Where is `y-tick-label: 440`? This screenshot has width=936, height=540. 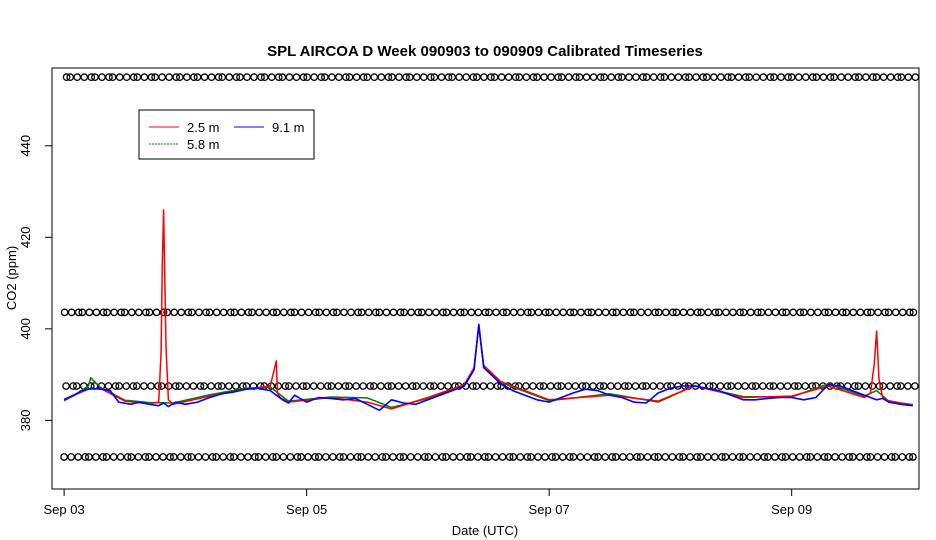 y-tick-label: 440 is located at coordinates (25, 146).